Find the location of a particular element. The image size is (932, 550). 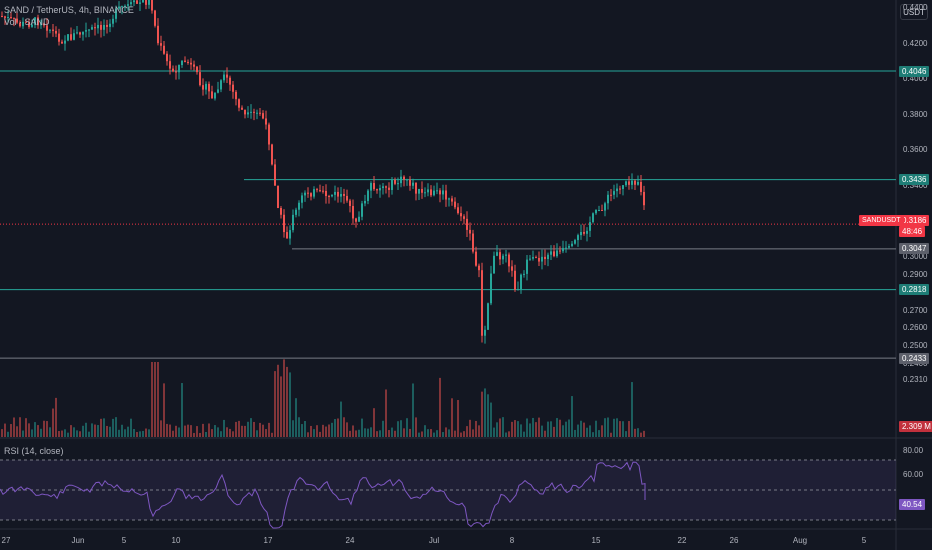

price-tick: 0.4000 is located at coordinates (915, 79).